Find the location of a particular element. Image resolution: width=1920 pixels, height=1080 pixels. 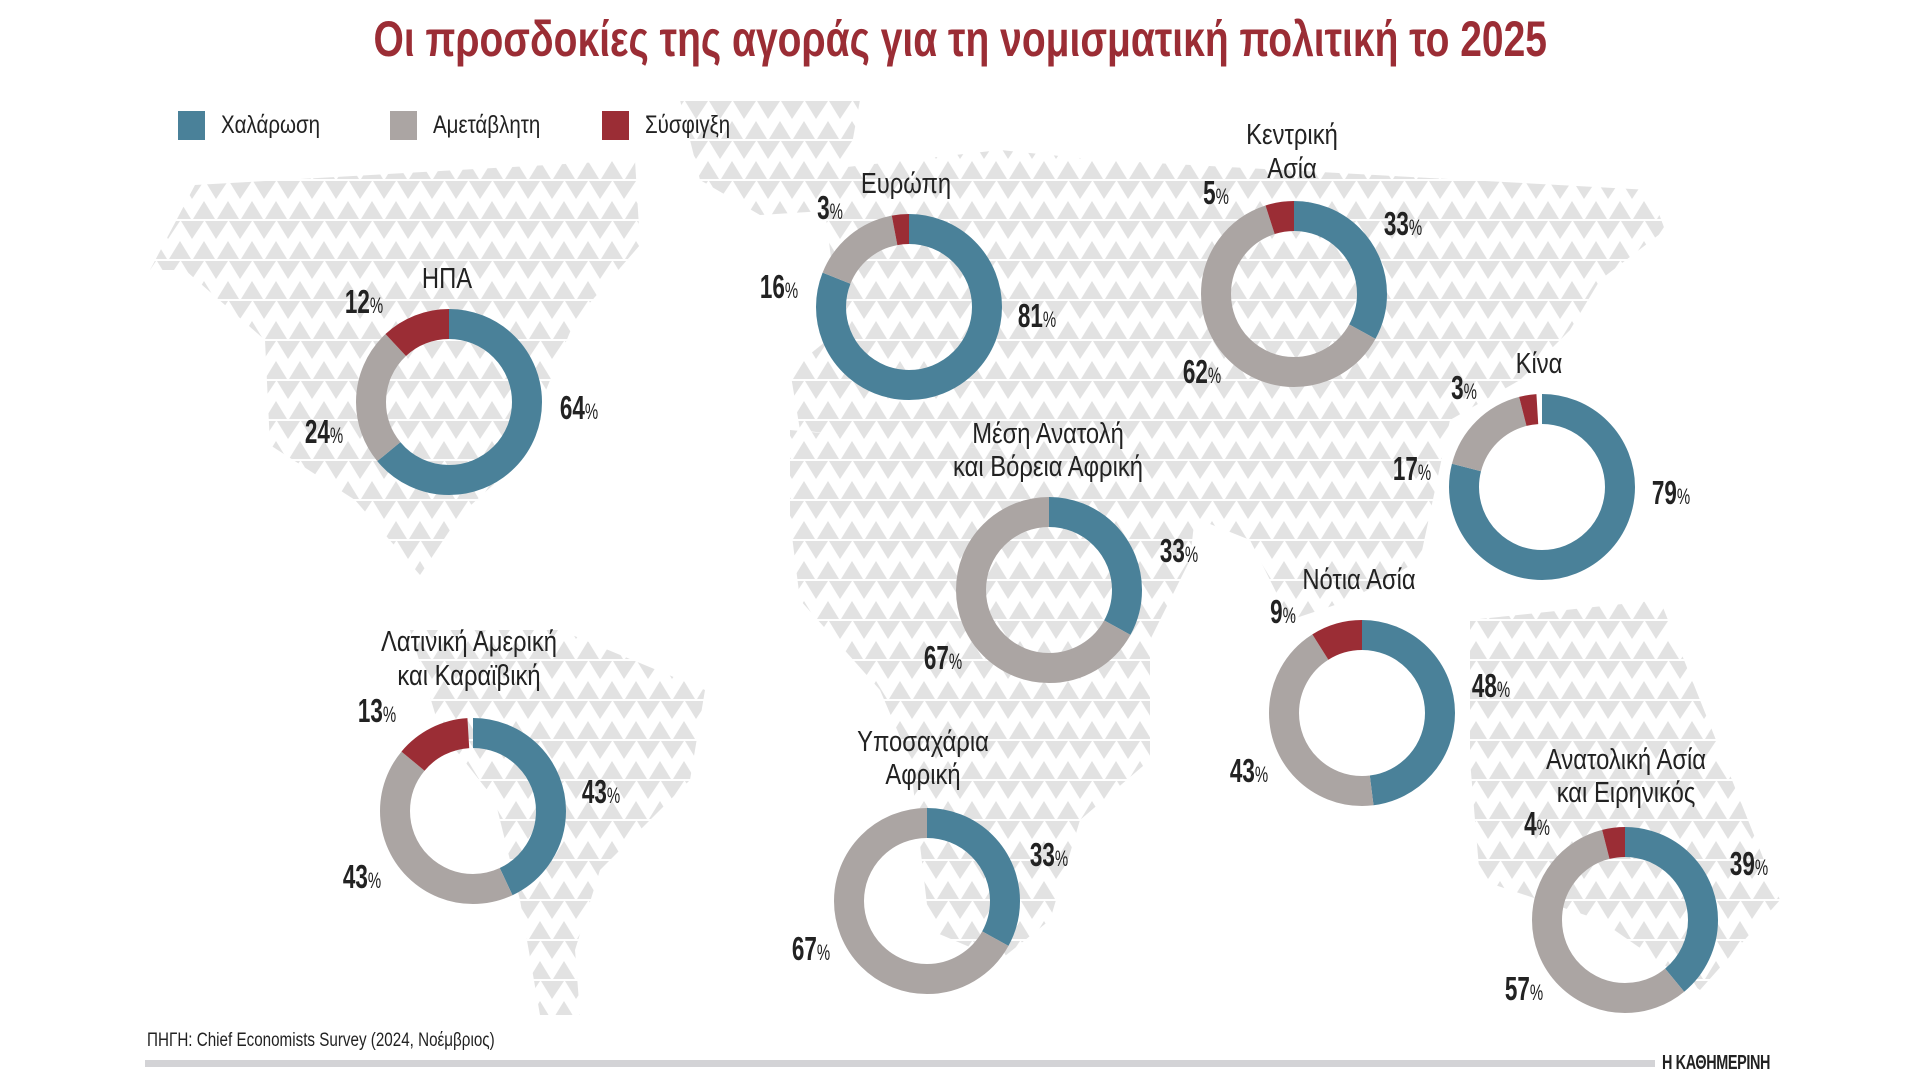

data-label-tightening: 4 is located at coordinates (1537, 824).